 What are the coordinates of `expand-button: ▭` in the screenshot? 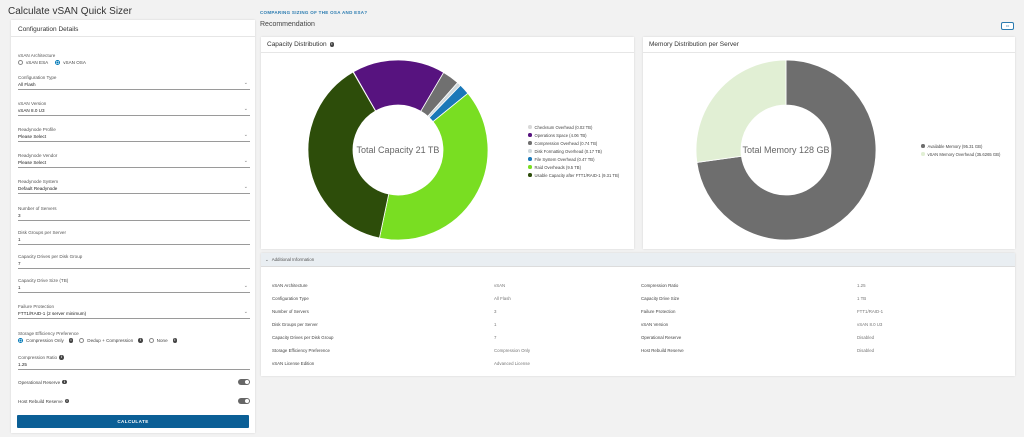 It's located at (1007, 26).